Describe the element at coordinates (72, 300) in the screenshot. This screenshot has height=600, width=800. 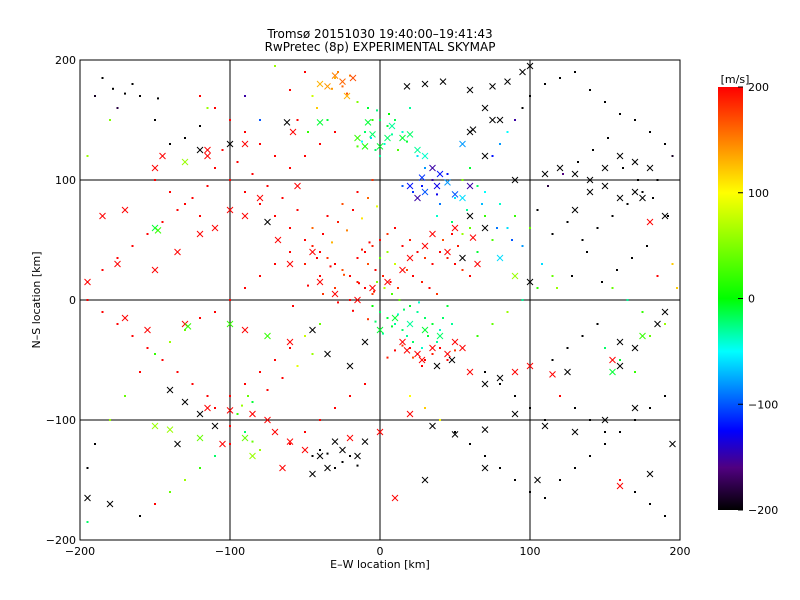
I see `y-tick-label: 0` at that location.